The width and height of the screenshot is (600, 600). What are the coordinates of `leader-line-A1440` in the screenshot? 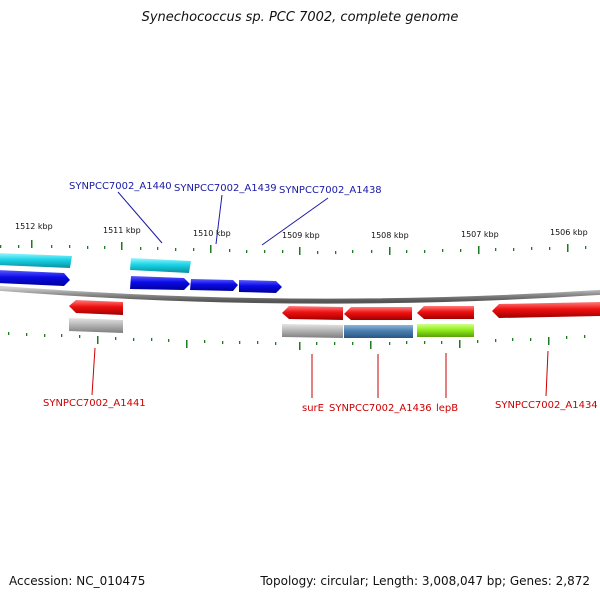 It's located at (140, 217).